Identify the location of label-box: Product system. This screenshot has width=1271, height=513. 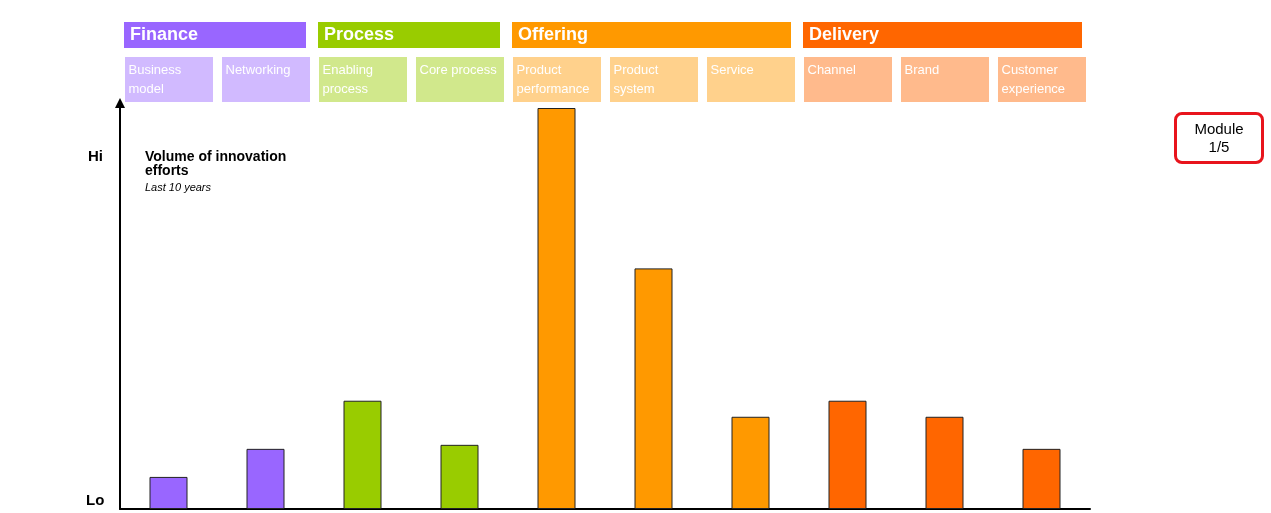
(653, 79).